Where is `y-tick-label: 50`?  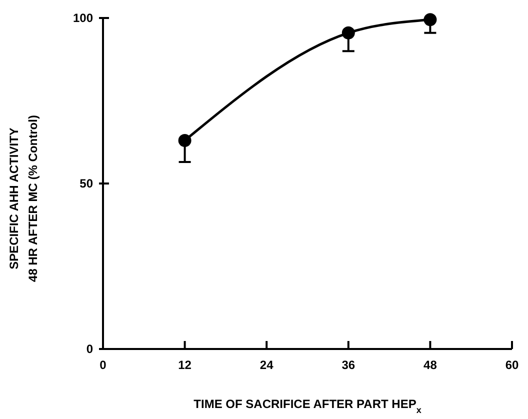 y-tick-label: 50 is located at coordinates (87, 183).